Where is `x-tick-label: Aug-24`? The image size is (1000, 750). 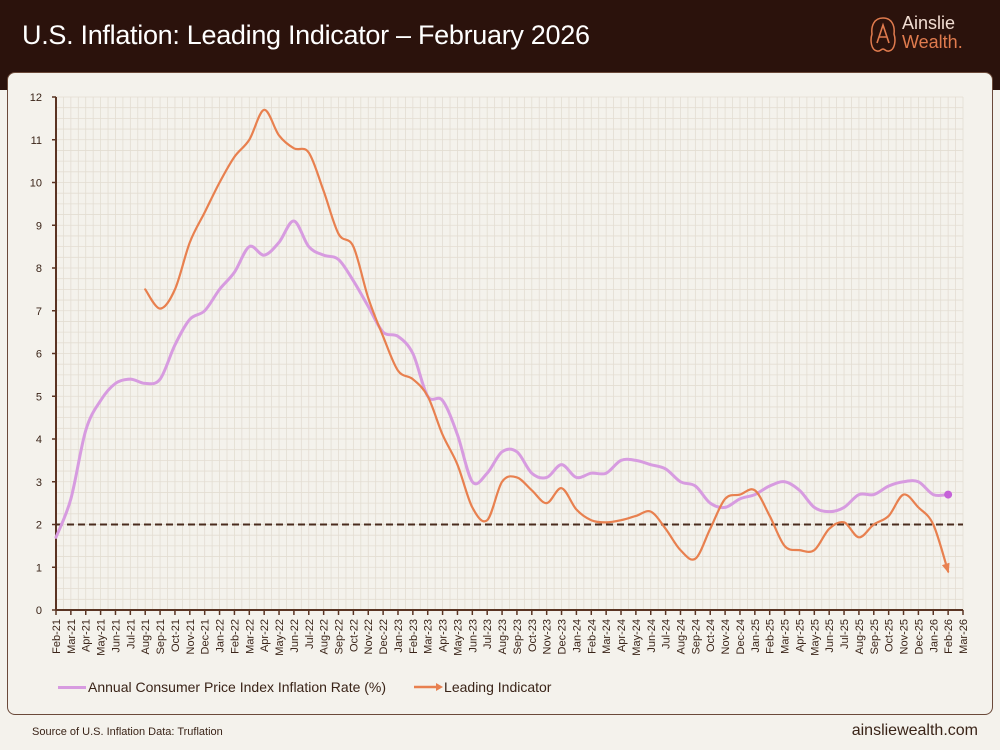
x-tick-label: Aug-24 is located at coordinates (681, 636).